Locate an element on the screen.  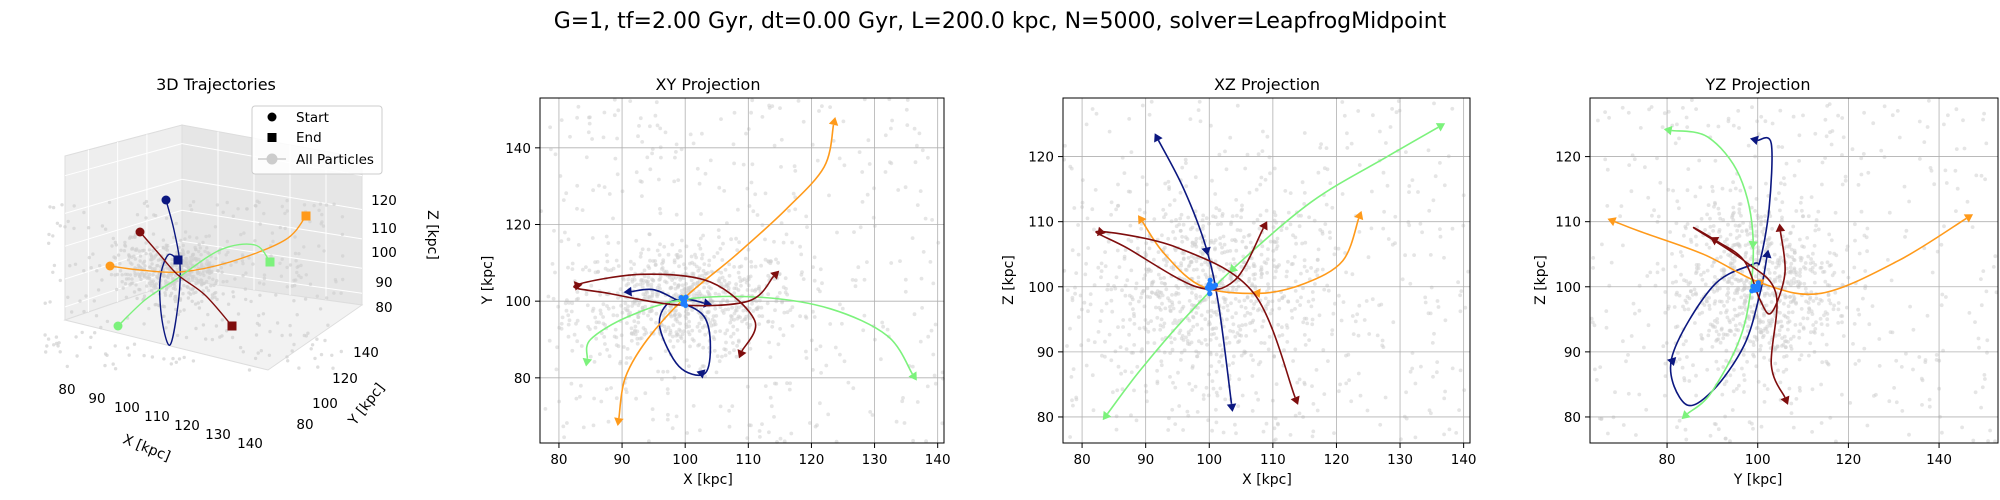
x-tick-label: 120 is located at coordinates (1849, 460).